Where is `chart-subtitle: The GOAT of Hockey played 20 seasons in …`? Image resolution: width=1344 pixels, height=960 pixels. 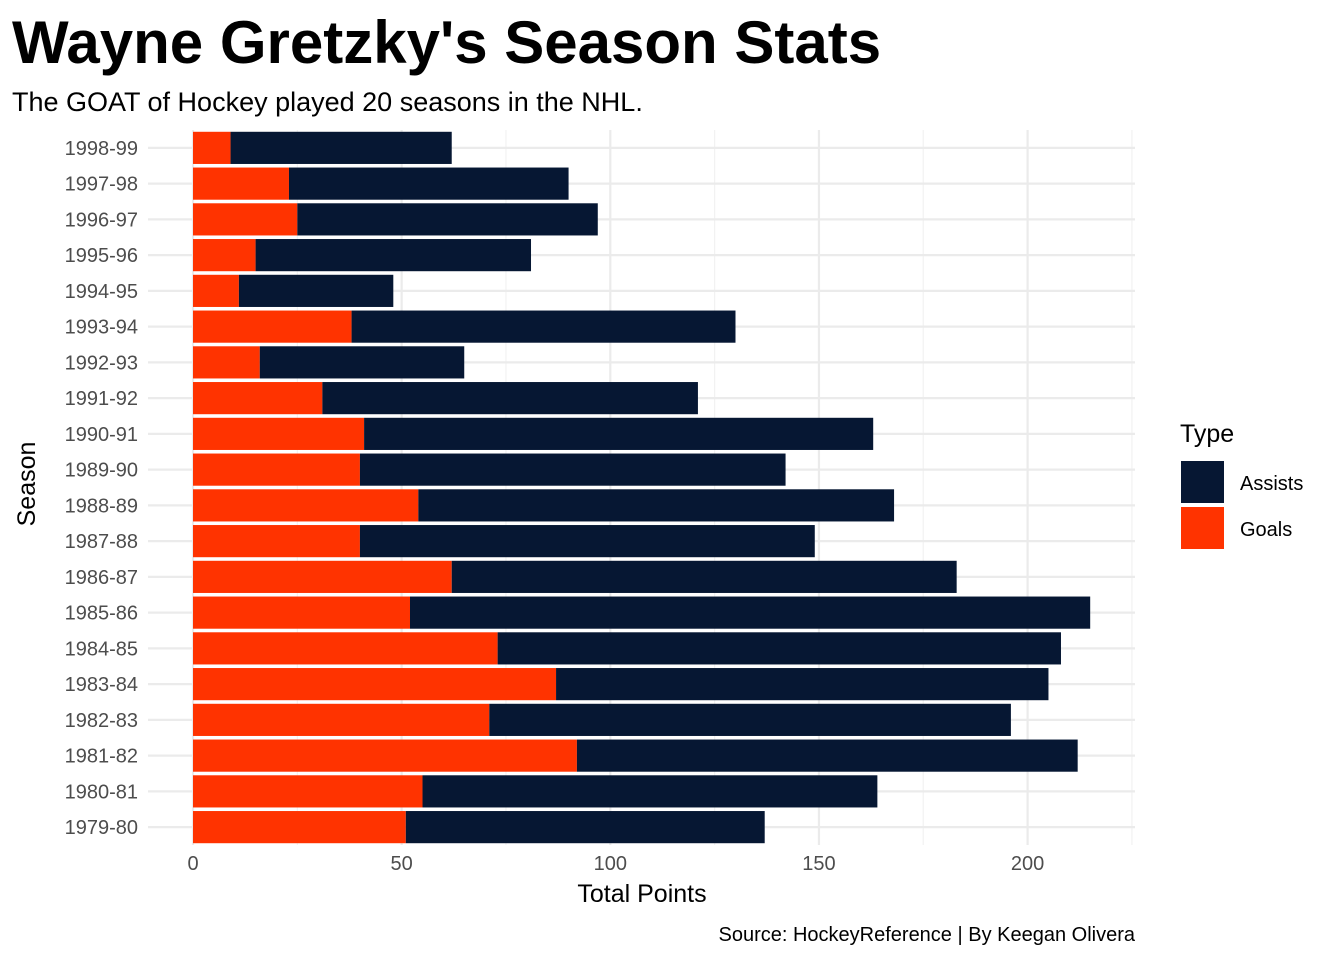 chart-subtitle: The GOAT of Hockey played 20 seasons in … is located at coordinates (327, 102).